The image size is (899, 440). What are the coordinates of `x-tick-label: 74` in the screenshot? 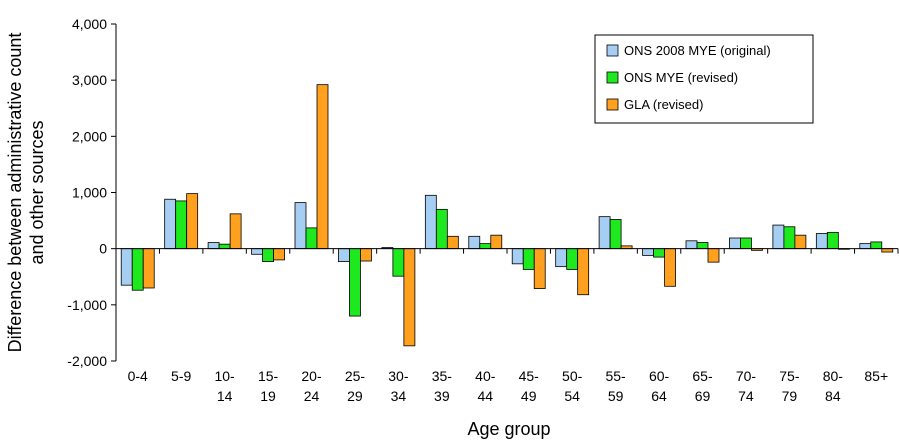 It's located at (746, 396).